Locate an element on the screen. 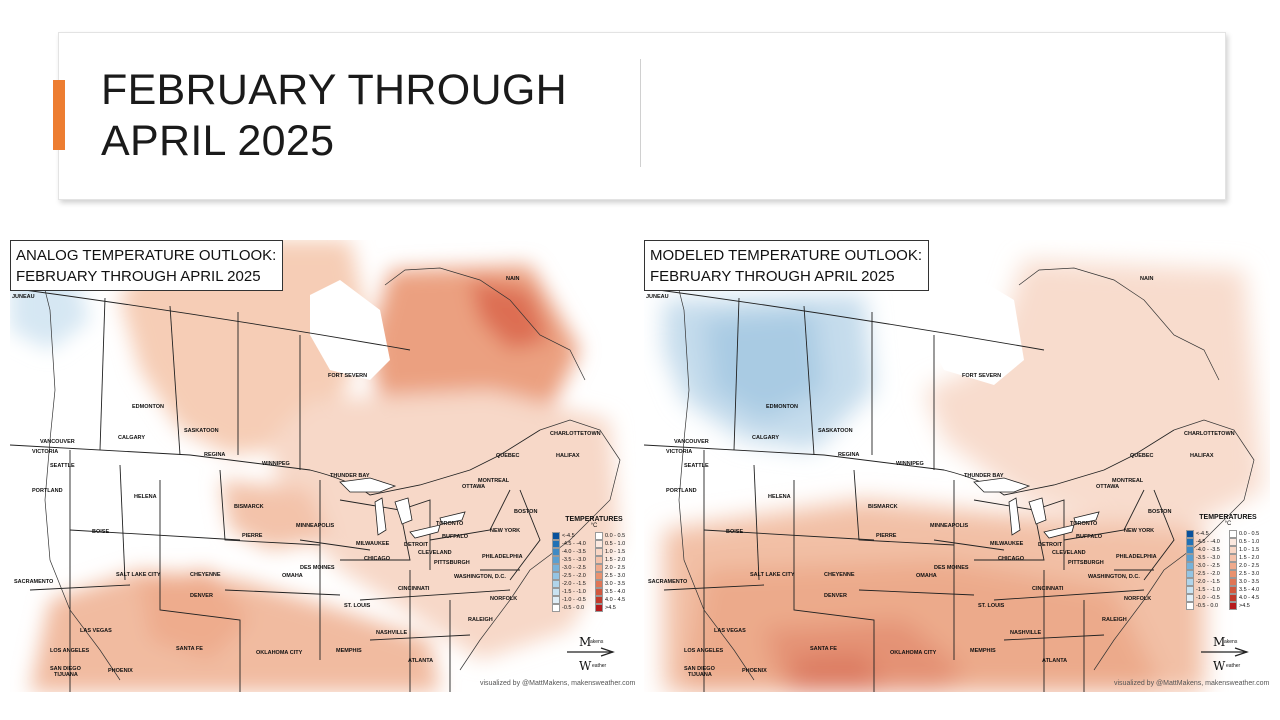 Image resolution: width=1280 pixels, height=720 pixels. legend-label: -4.0 - -3.5 is located at coordinates (1208, 550).